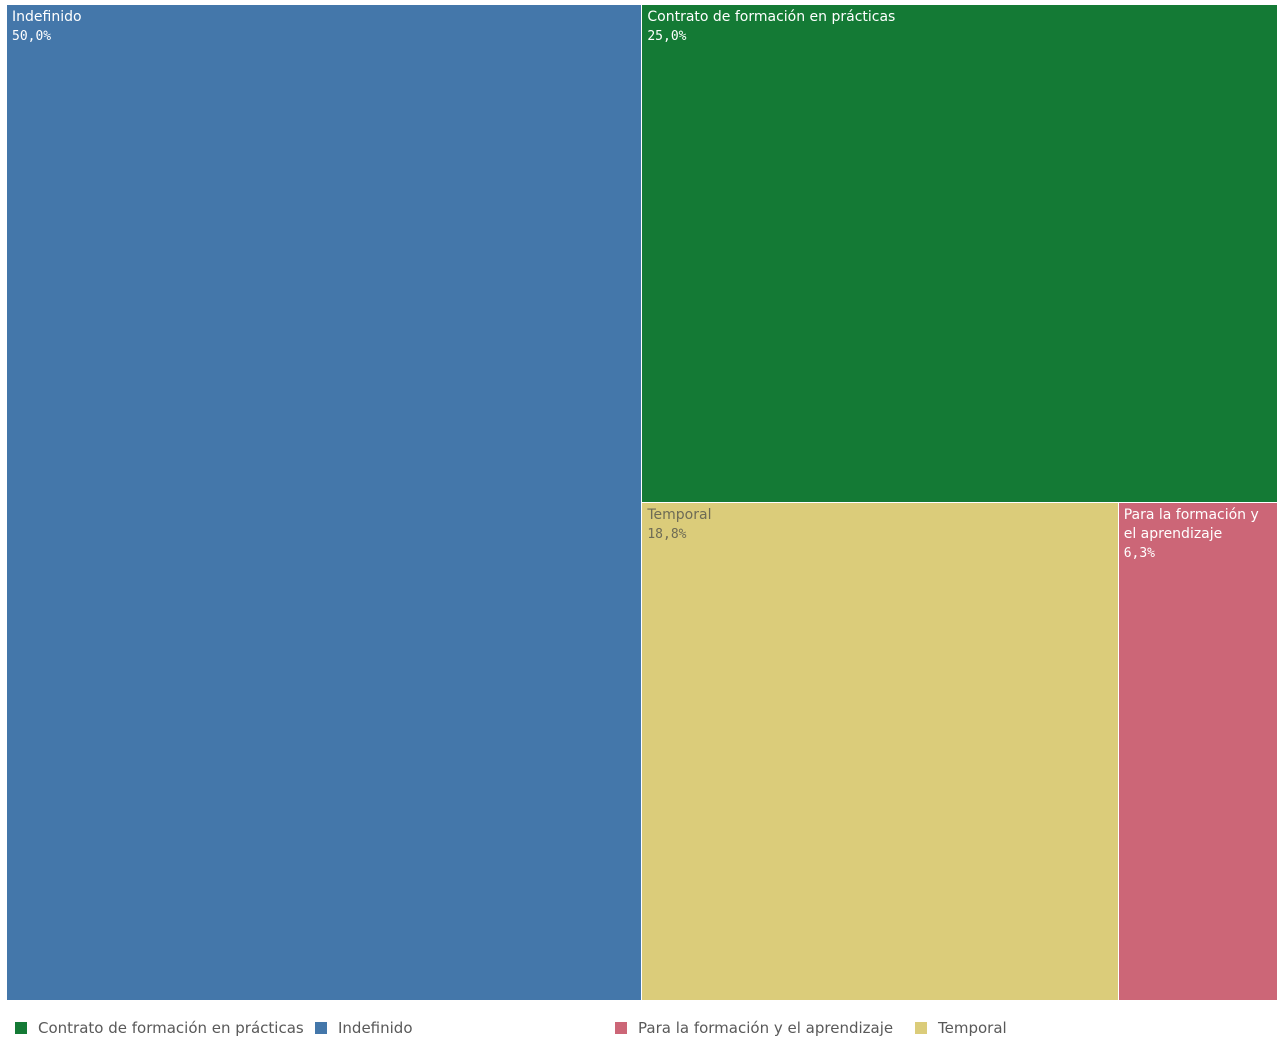 The image size is (1277, 1041). What do you see at coordinates (972, 1028) in the screenshot?
I see `legend-label: Temporal` at bounding box center [972, 1028].